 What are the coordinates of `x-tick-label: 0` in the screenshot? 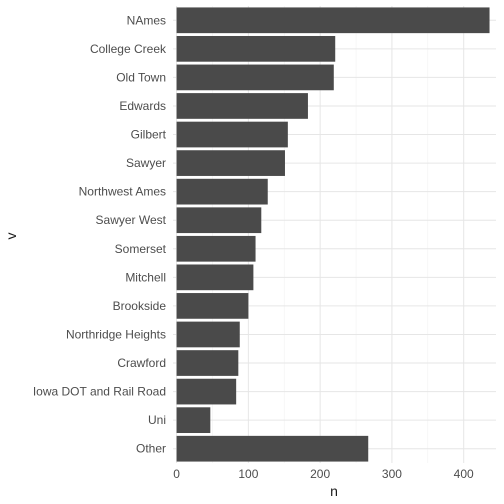 It's located at (176, 474).